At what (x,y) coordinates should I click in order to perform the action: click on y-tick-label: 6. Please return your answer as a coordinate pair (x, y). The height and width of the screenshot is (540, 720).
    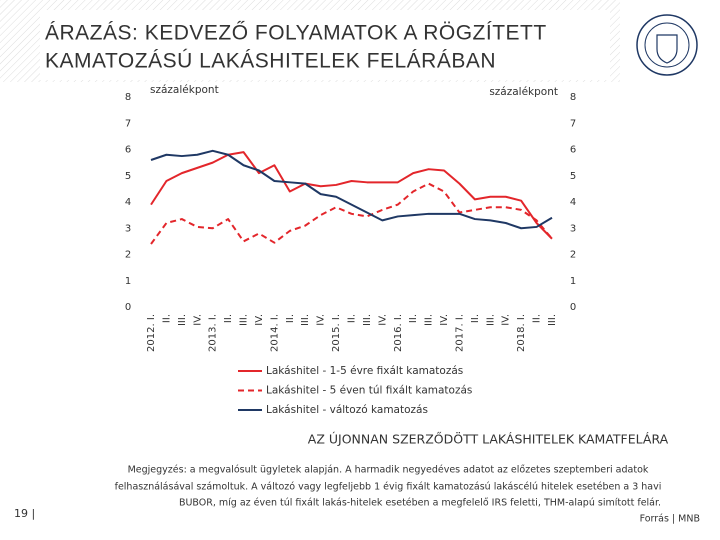
    Looking at the image, I should click on (128, 150).